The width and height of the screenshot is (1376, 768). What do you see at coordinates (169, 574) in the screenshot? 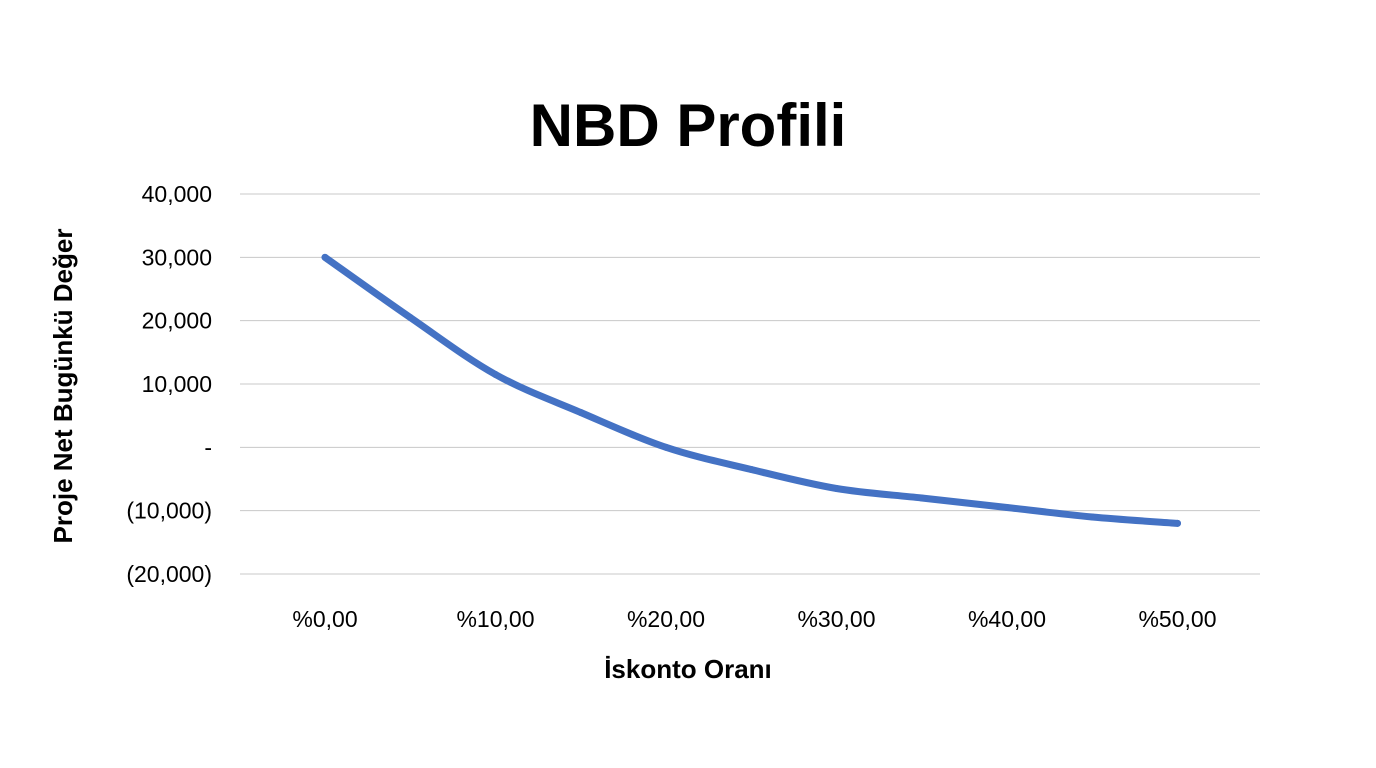
I see `y-tick-label: (20,000)` at bounding box center [169, 574].